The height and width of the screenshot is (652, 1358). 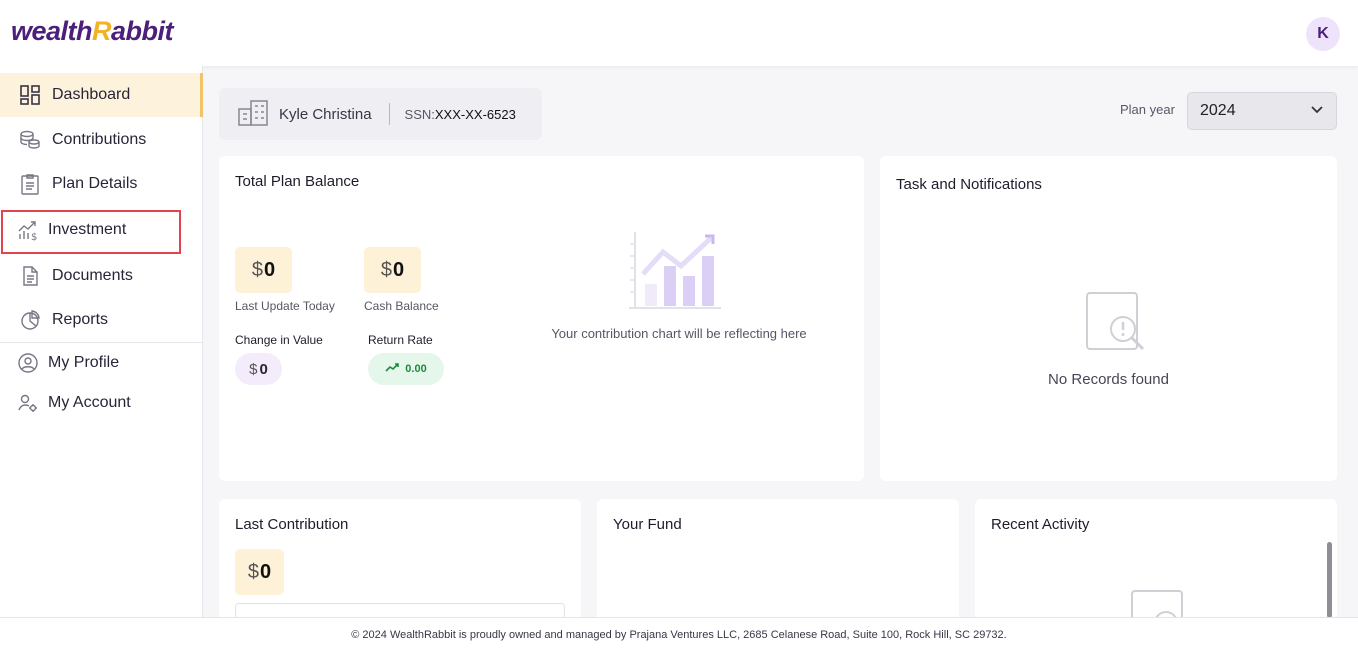 What do you see at coordinates (285, 306) in the screenshot?
I see `last-update-label: Last Update Today` at bounding box center [285, 306].